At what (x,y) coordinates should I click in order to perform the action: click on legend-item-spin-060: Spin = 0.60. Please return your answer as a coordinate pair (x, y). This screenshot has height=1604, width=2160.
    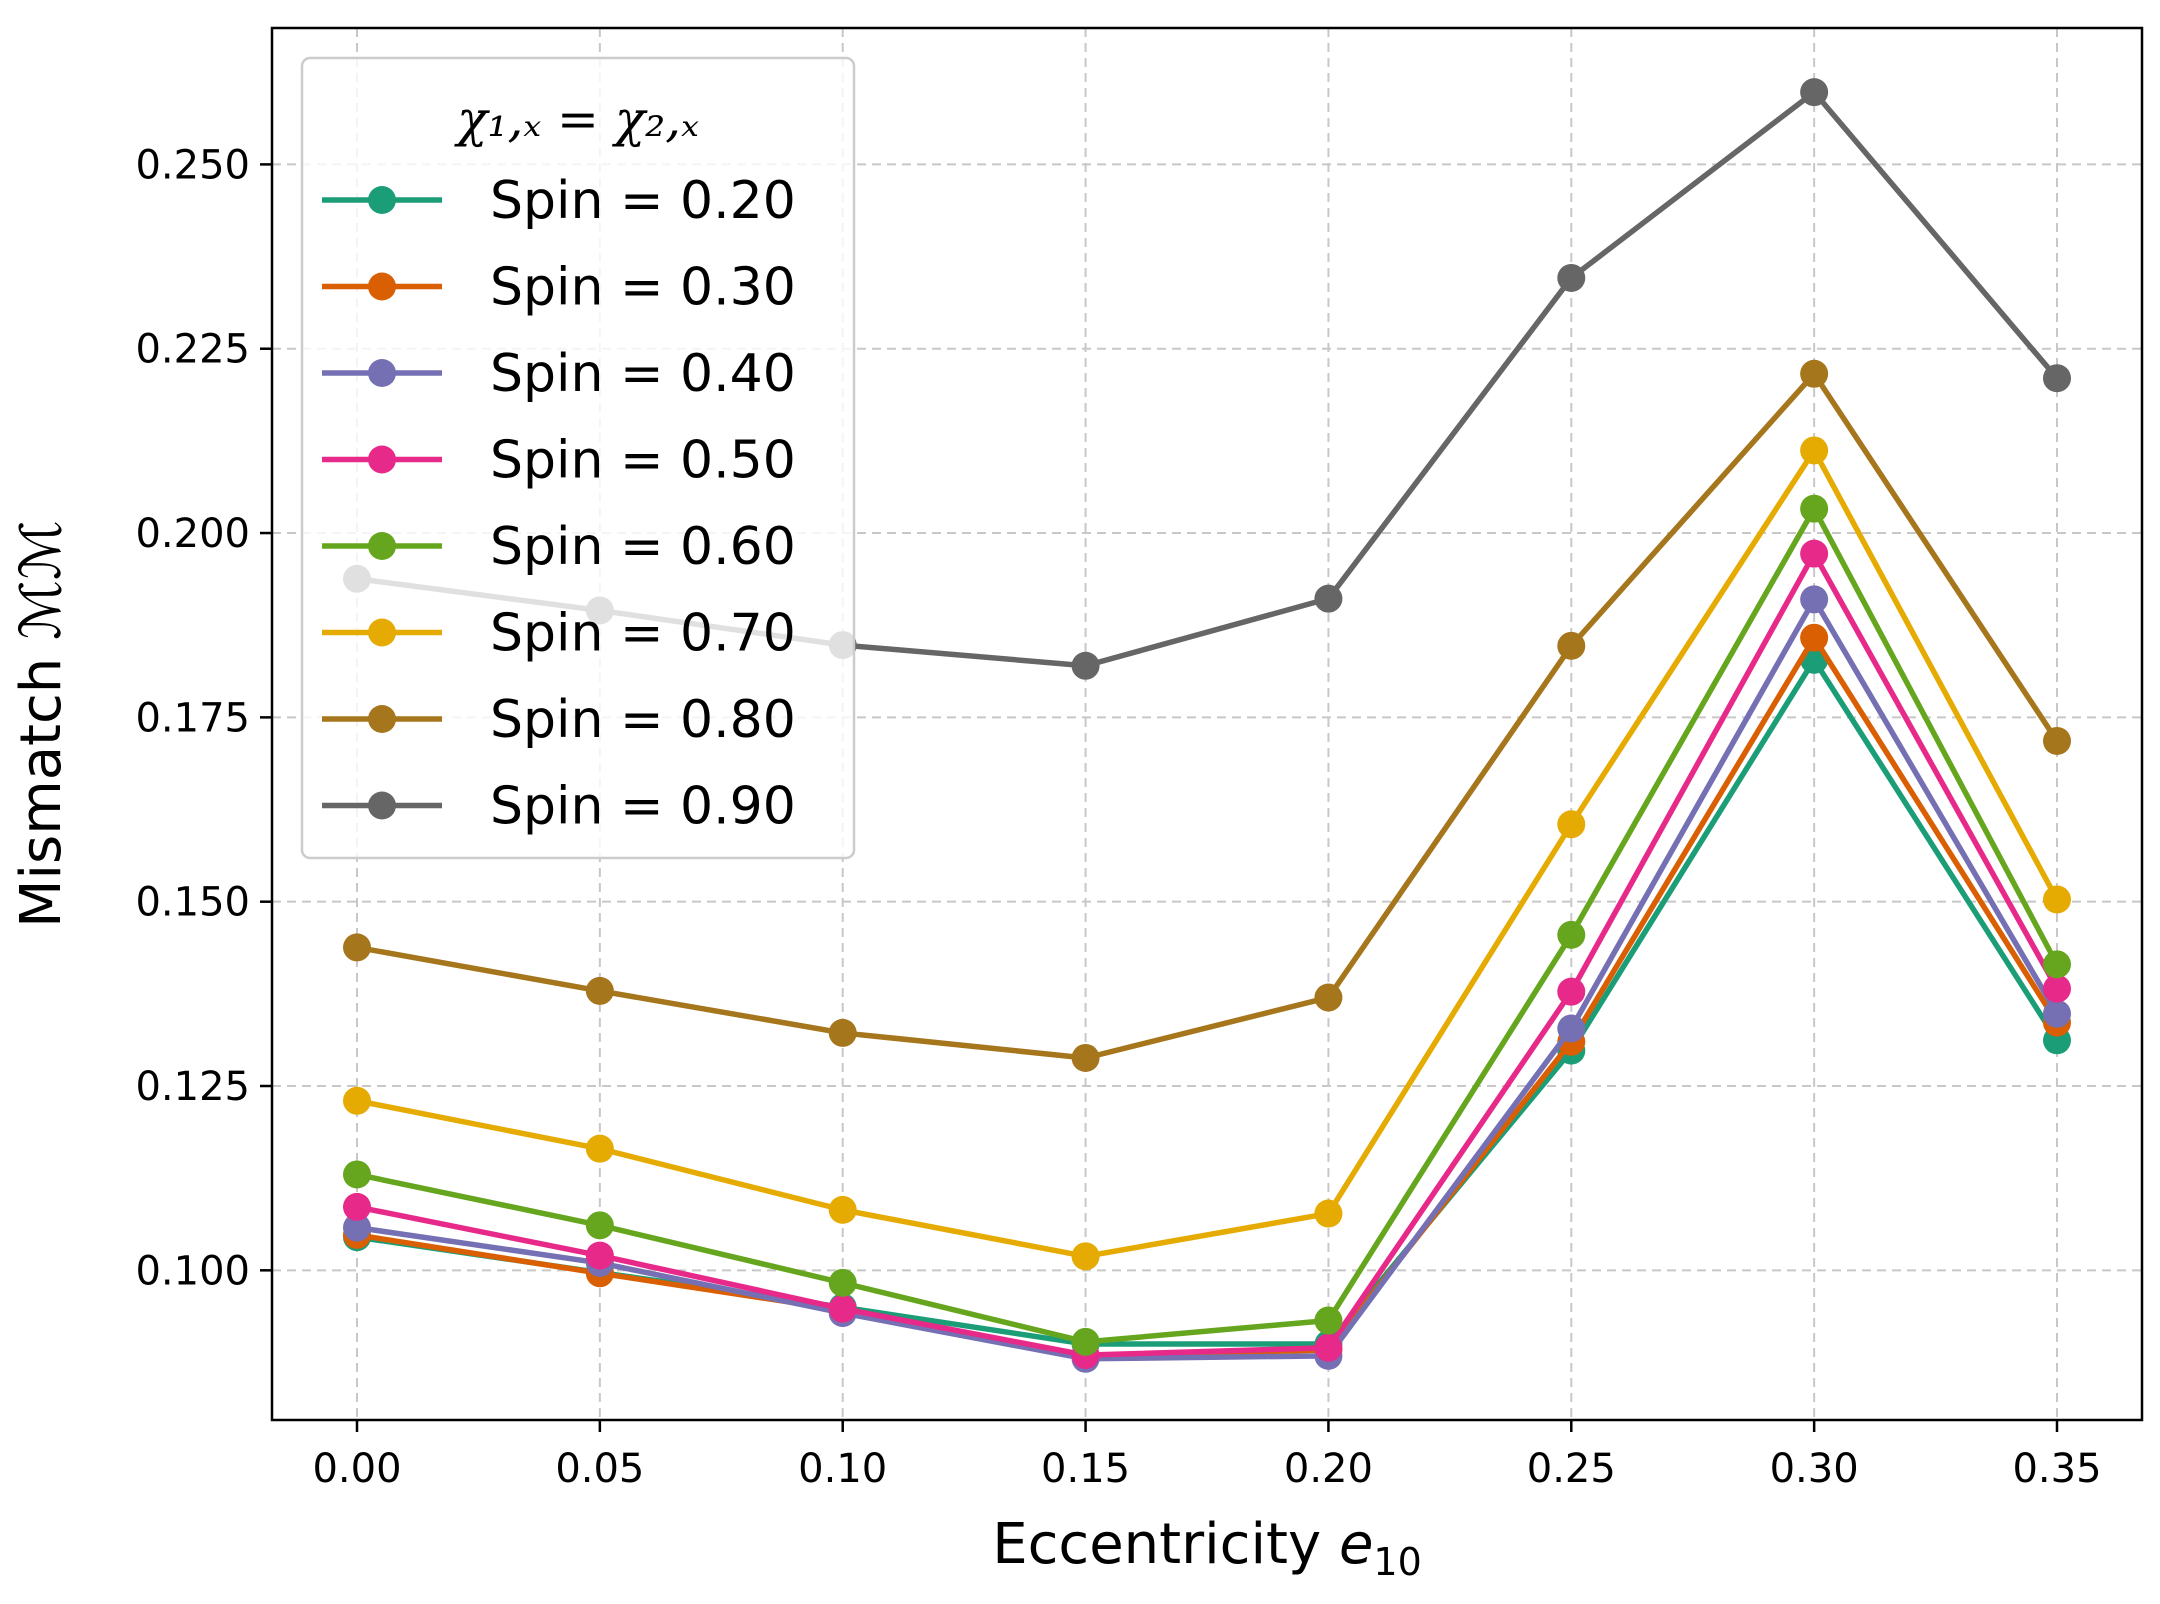
    Looking at the image, I should click on (559, 547).